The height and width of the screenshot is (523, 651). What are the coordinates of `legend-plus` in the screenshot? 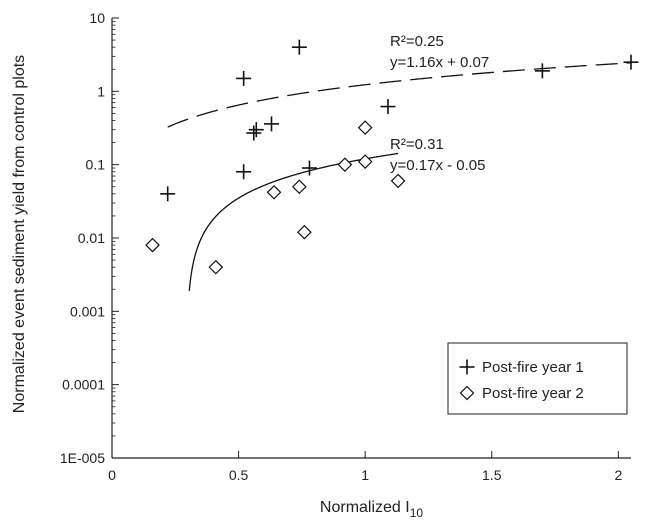 It's located at (467, 367).